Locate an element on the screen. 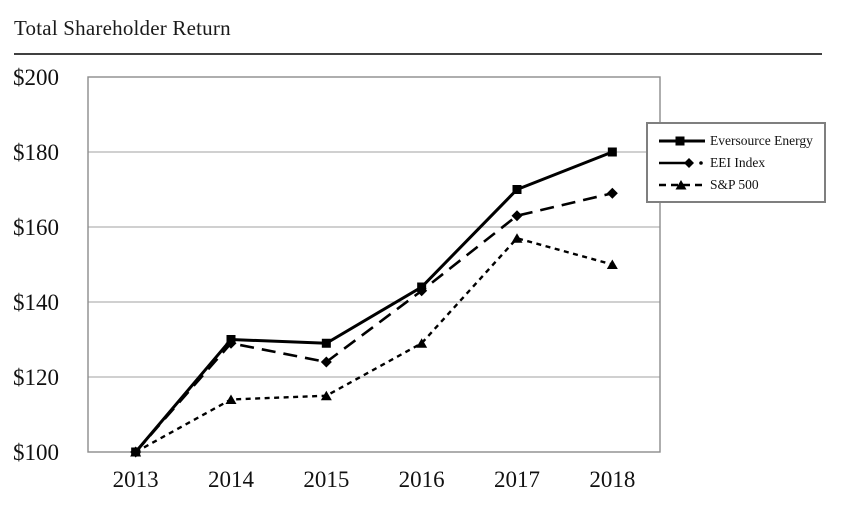 The width and height of the screenshot is (841, 512). marker-square-2017 is located at coordinates (517, 189).